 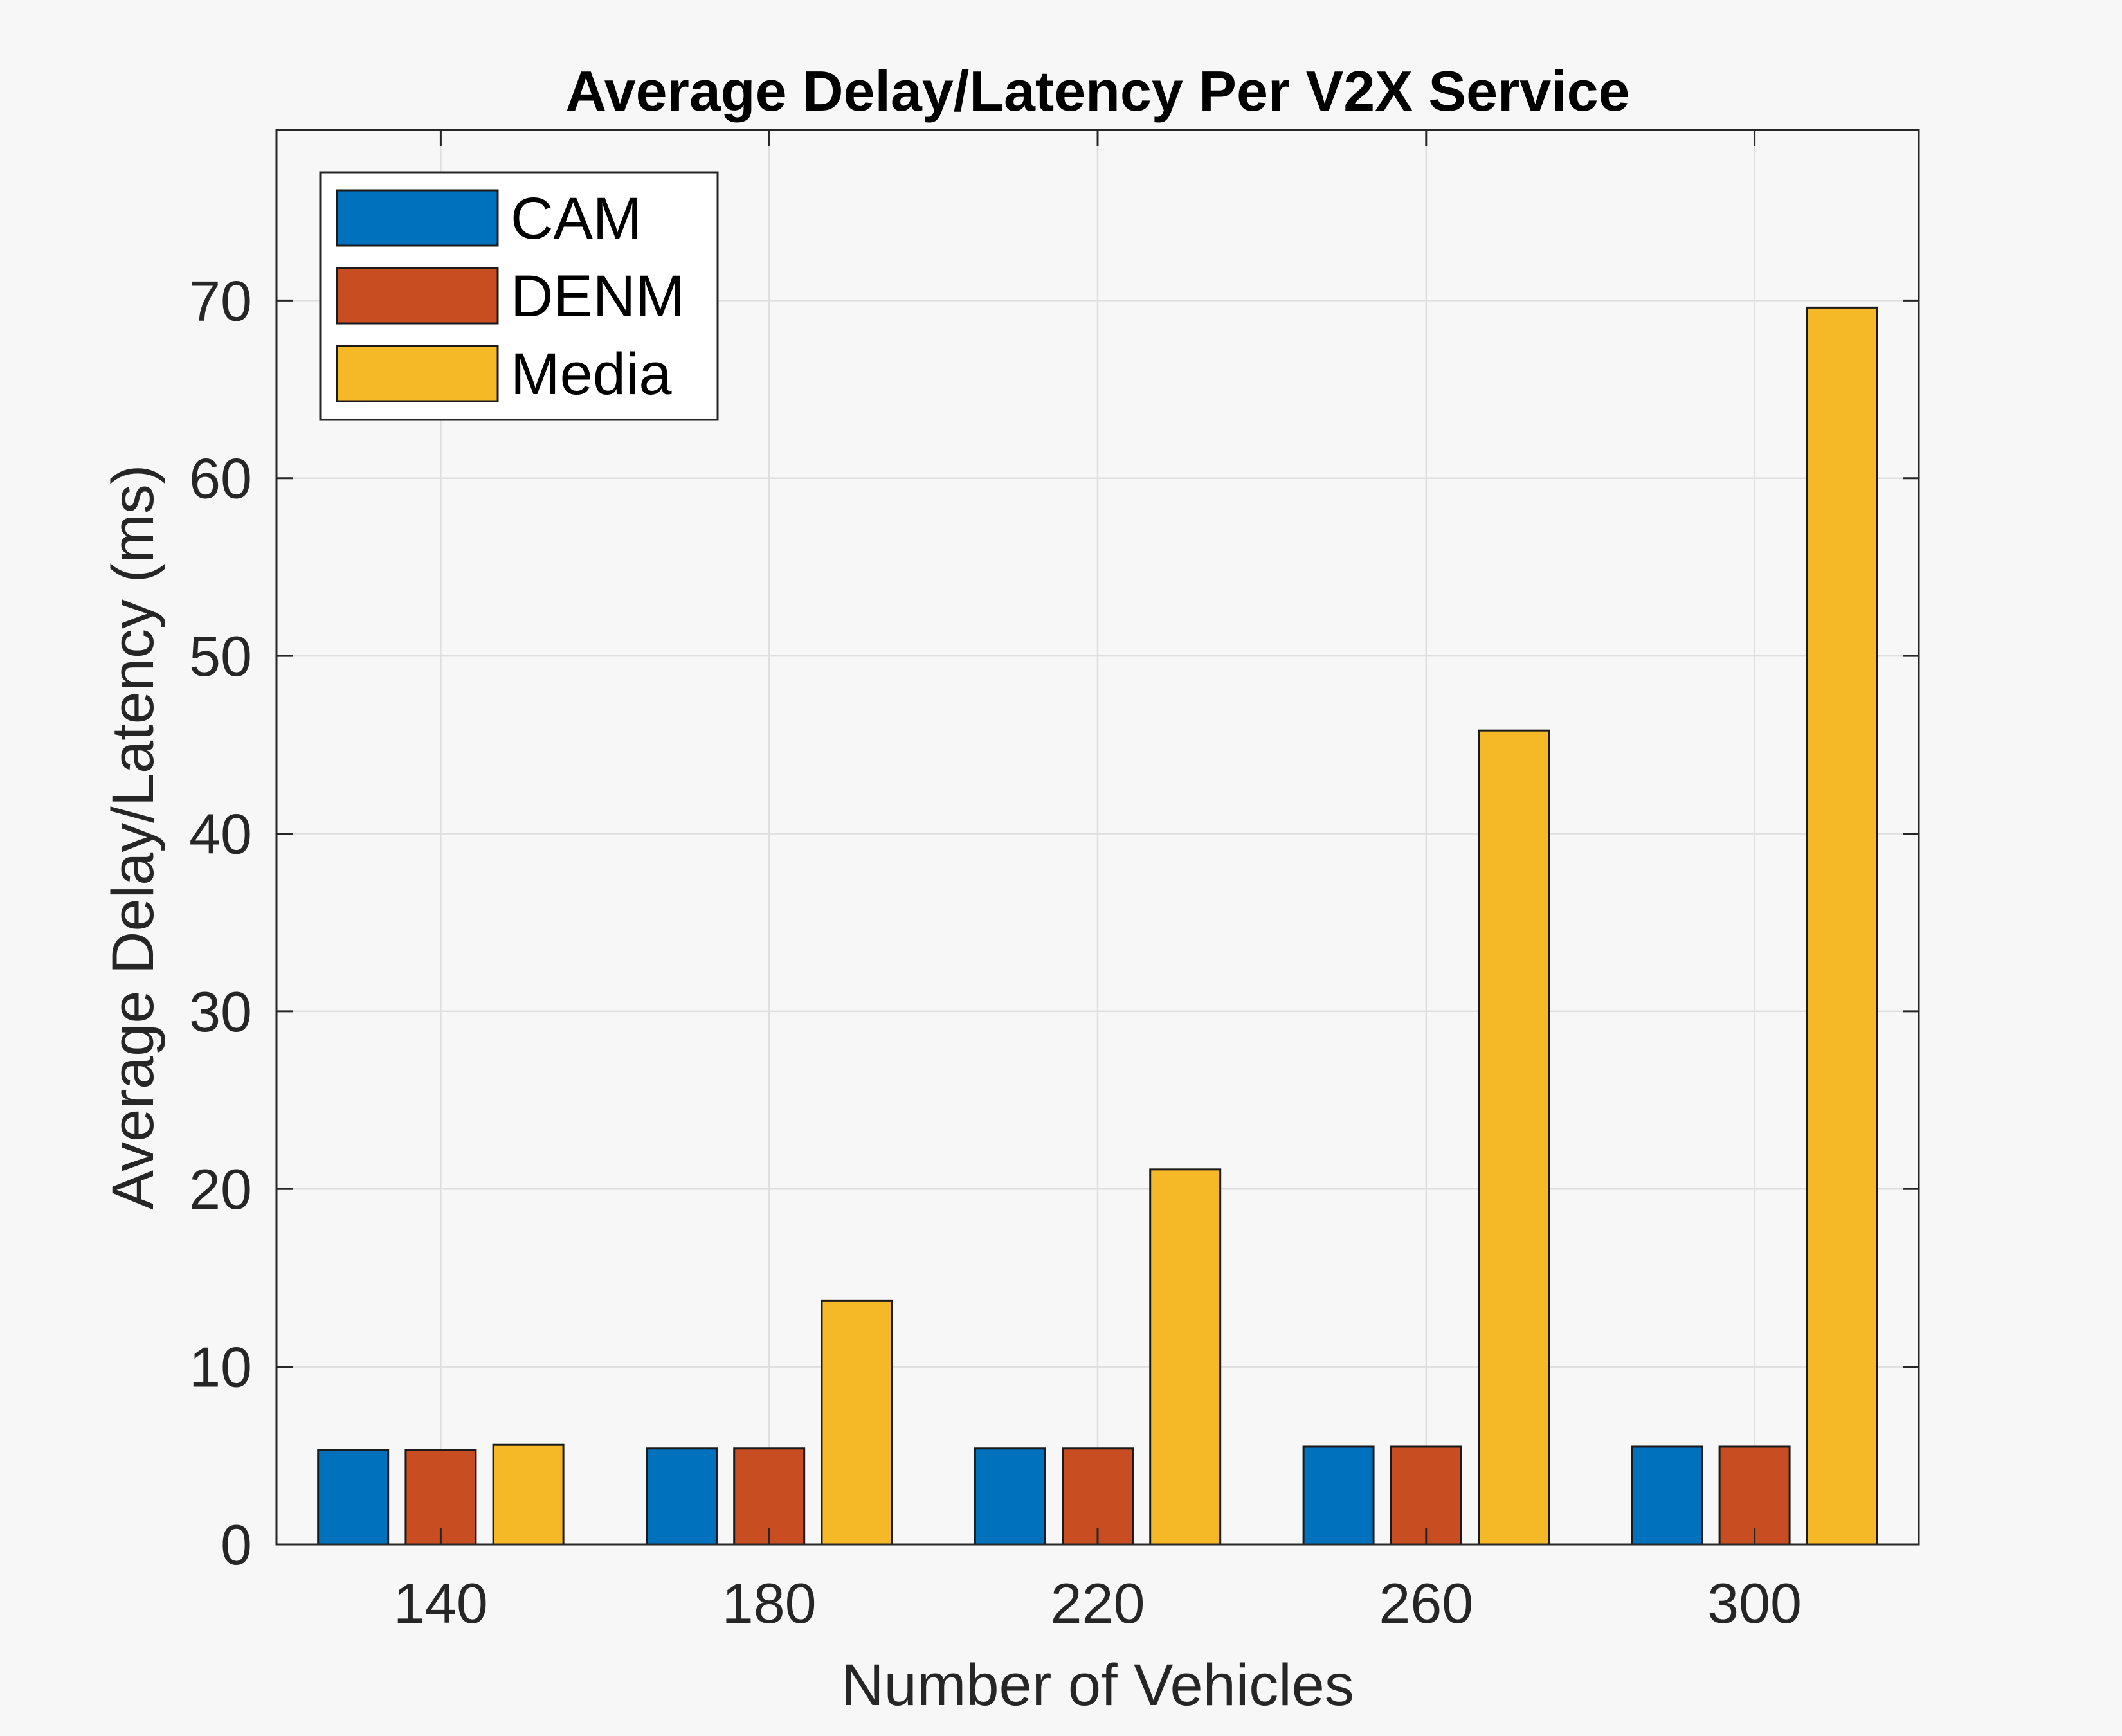 I want to click on y-tick-label: 0, so click(x=236, y=1545).